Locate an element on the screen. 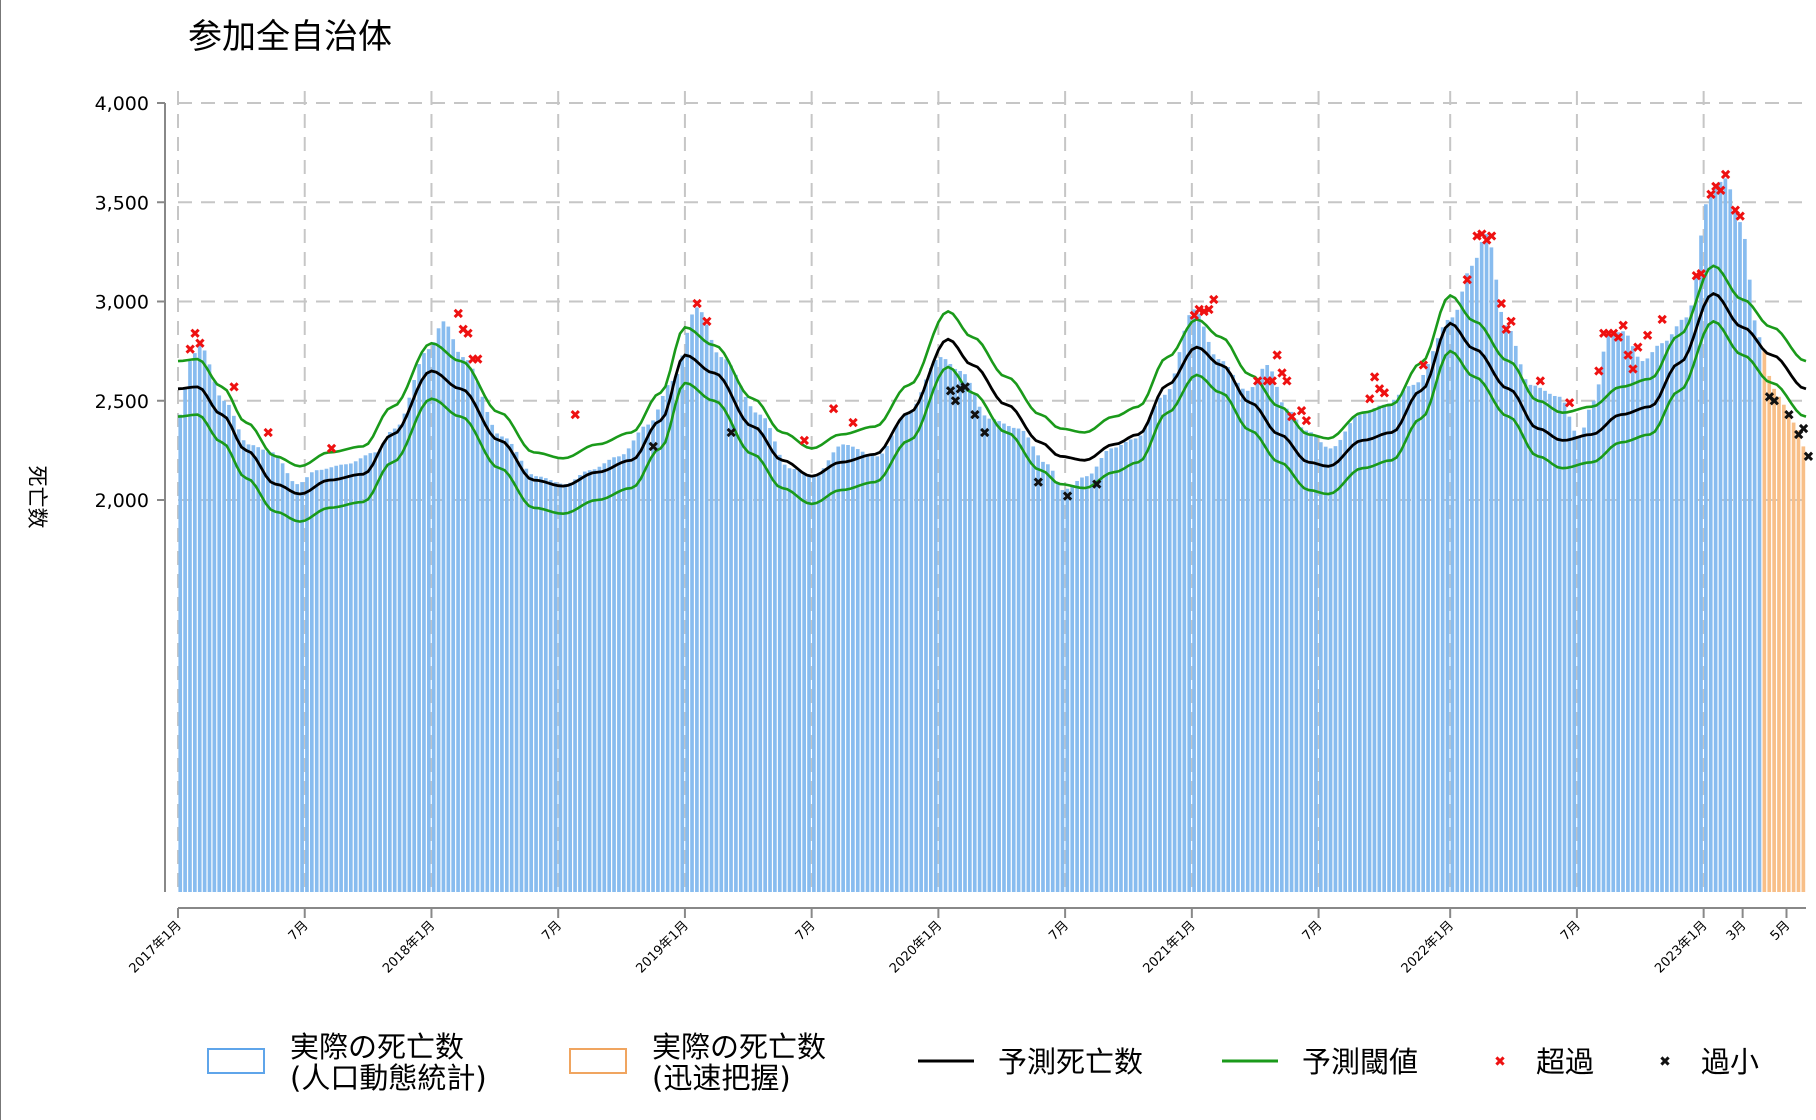 The image size is (1816, 1120). y-tick-label: 2,500 is located at coordinates (122, 402).